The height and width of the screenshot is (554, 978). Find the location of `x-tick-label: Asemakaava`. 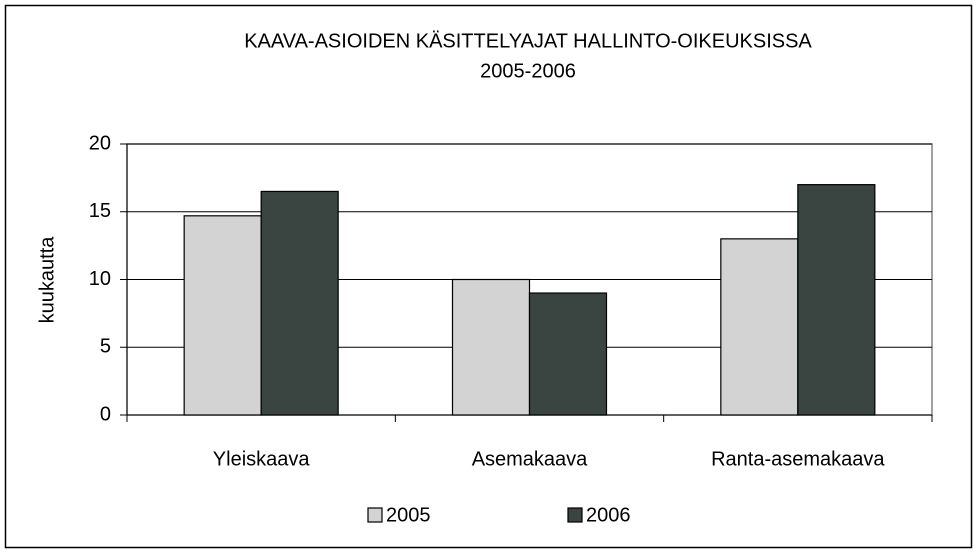

x-tick-label: Asemakaava is located at coordinates (530, 459).